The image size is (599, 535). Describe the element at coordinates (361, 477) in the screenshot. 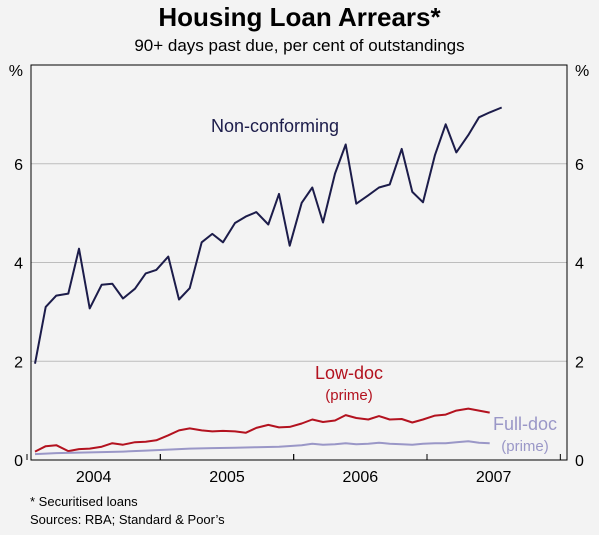

I see `x-tick-label: 2006` at that location.